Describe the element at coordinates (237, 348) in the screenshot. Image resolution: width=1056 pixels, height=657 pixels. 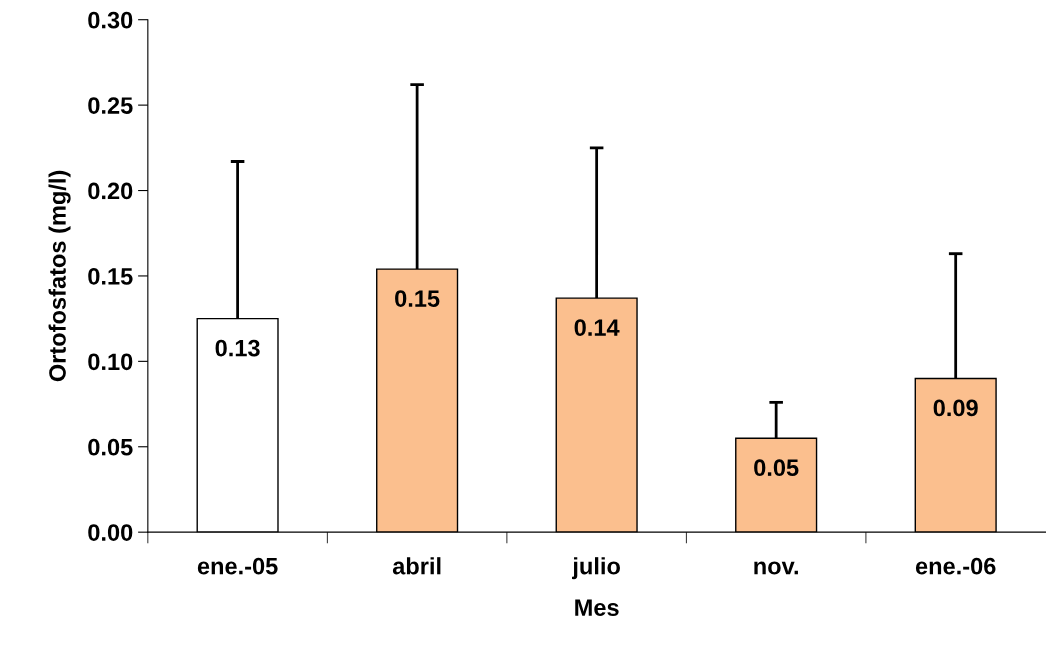
I see `data-label: 0.13` at that location.